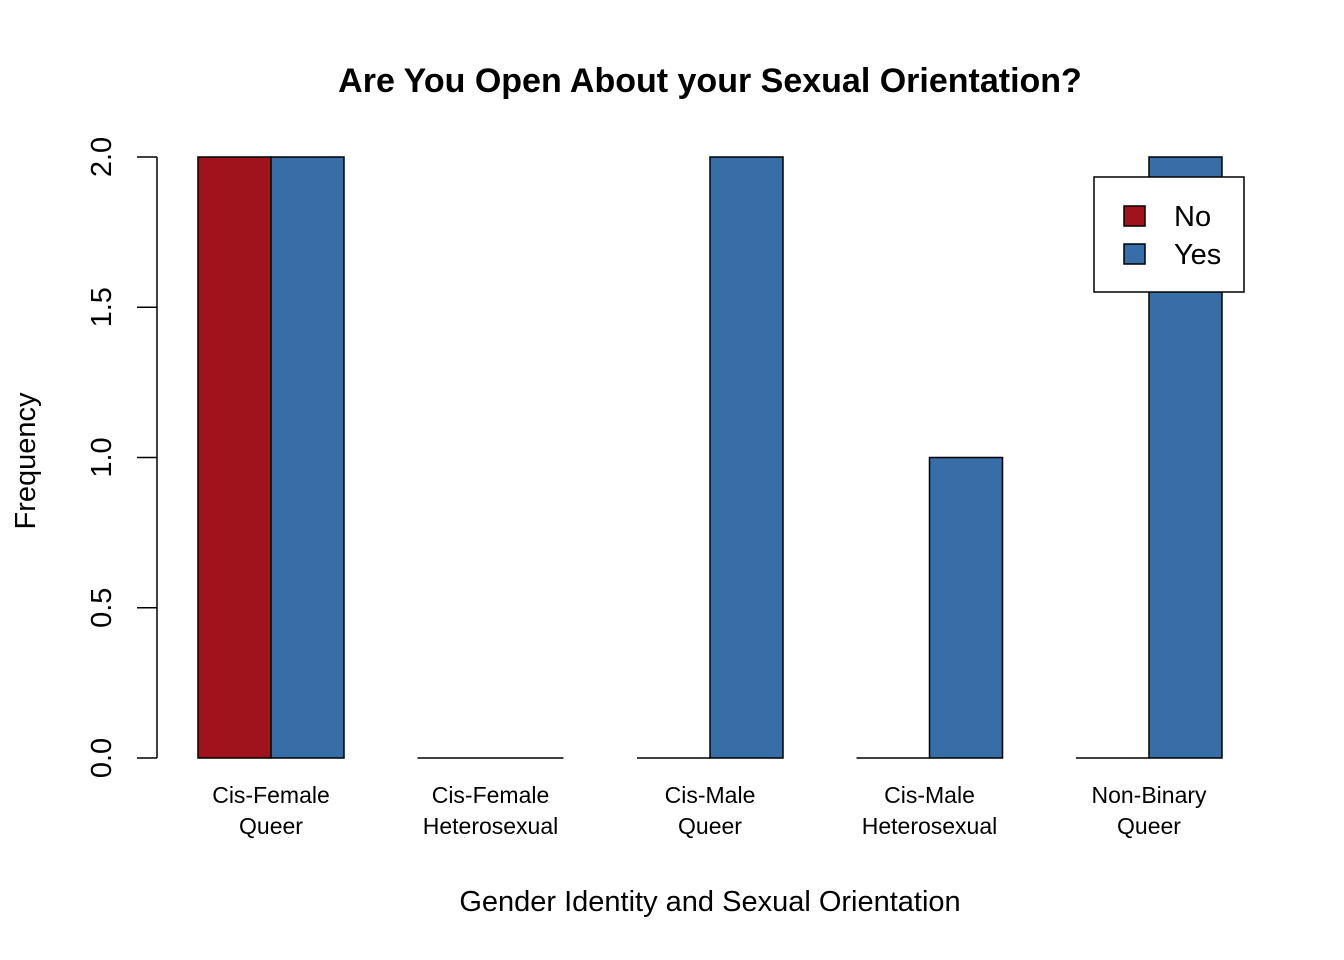  I want to click on y-tick-label: 1.0, so click(102, 457).